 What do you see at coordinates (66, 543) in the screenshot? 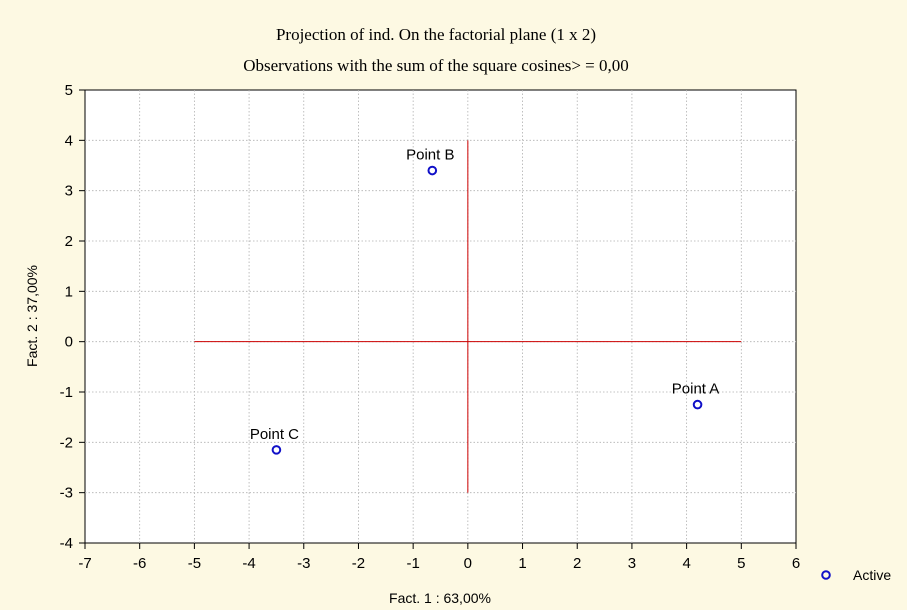
I see `y-tick-label: -4` at bounding box center [66, 543].